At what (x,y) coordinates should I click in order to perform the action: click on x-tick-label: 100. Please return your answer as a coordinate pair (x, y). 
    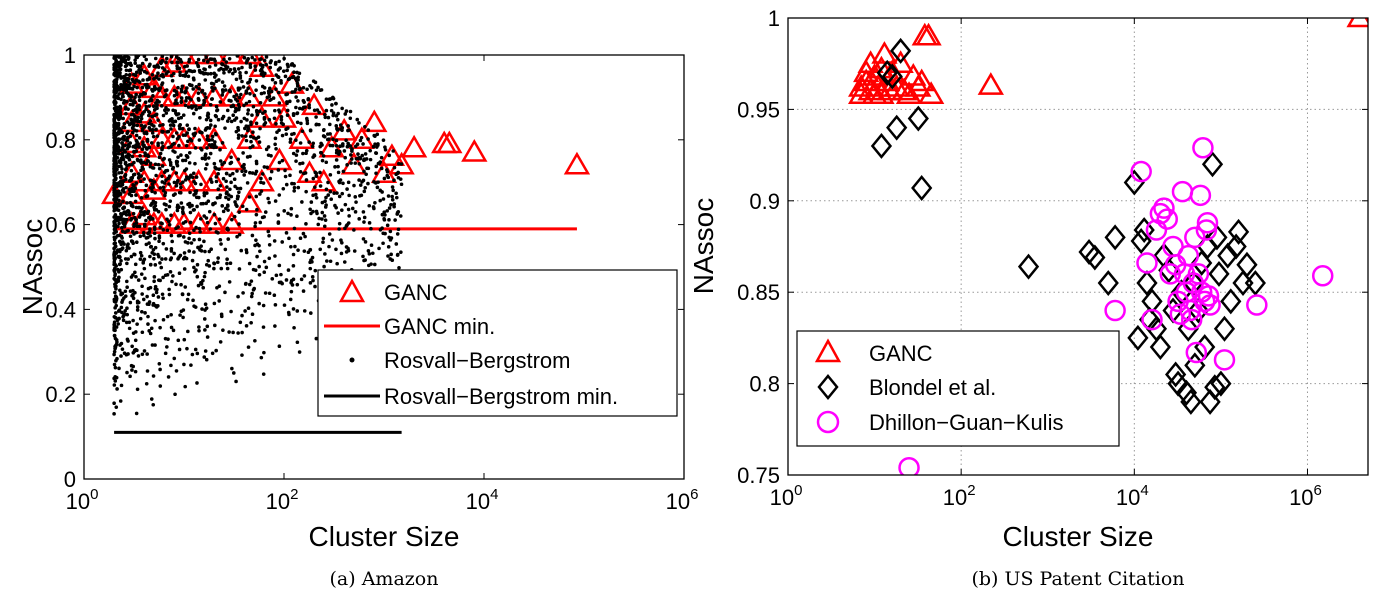
    Looking at the image, I should click on (786, 496).